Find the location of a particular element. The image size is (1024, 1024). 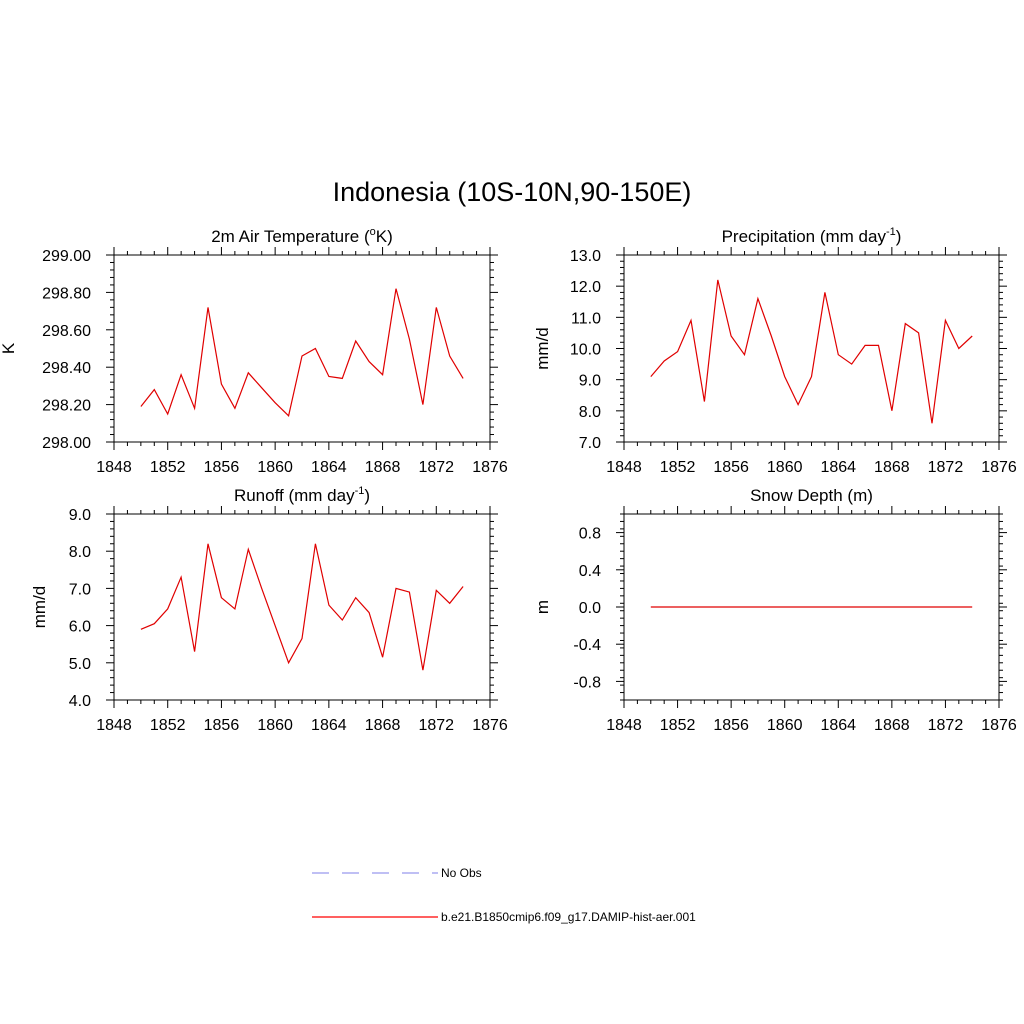

y-tick-label: 0.0 is located at coordinates (590, 608).